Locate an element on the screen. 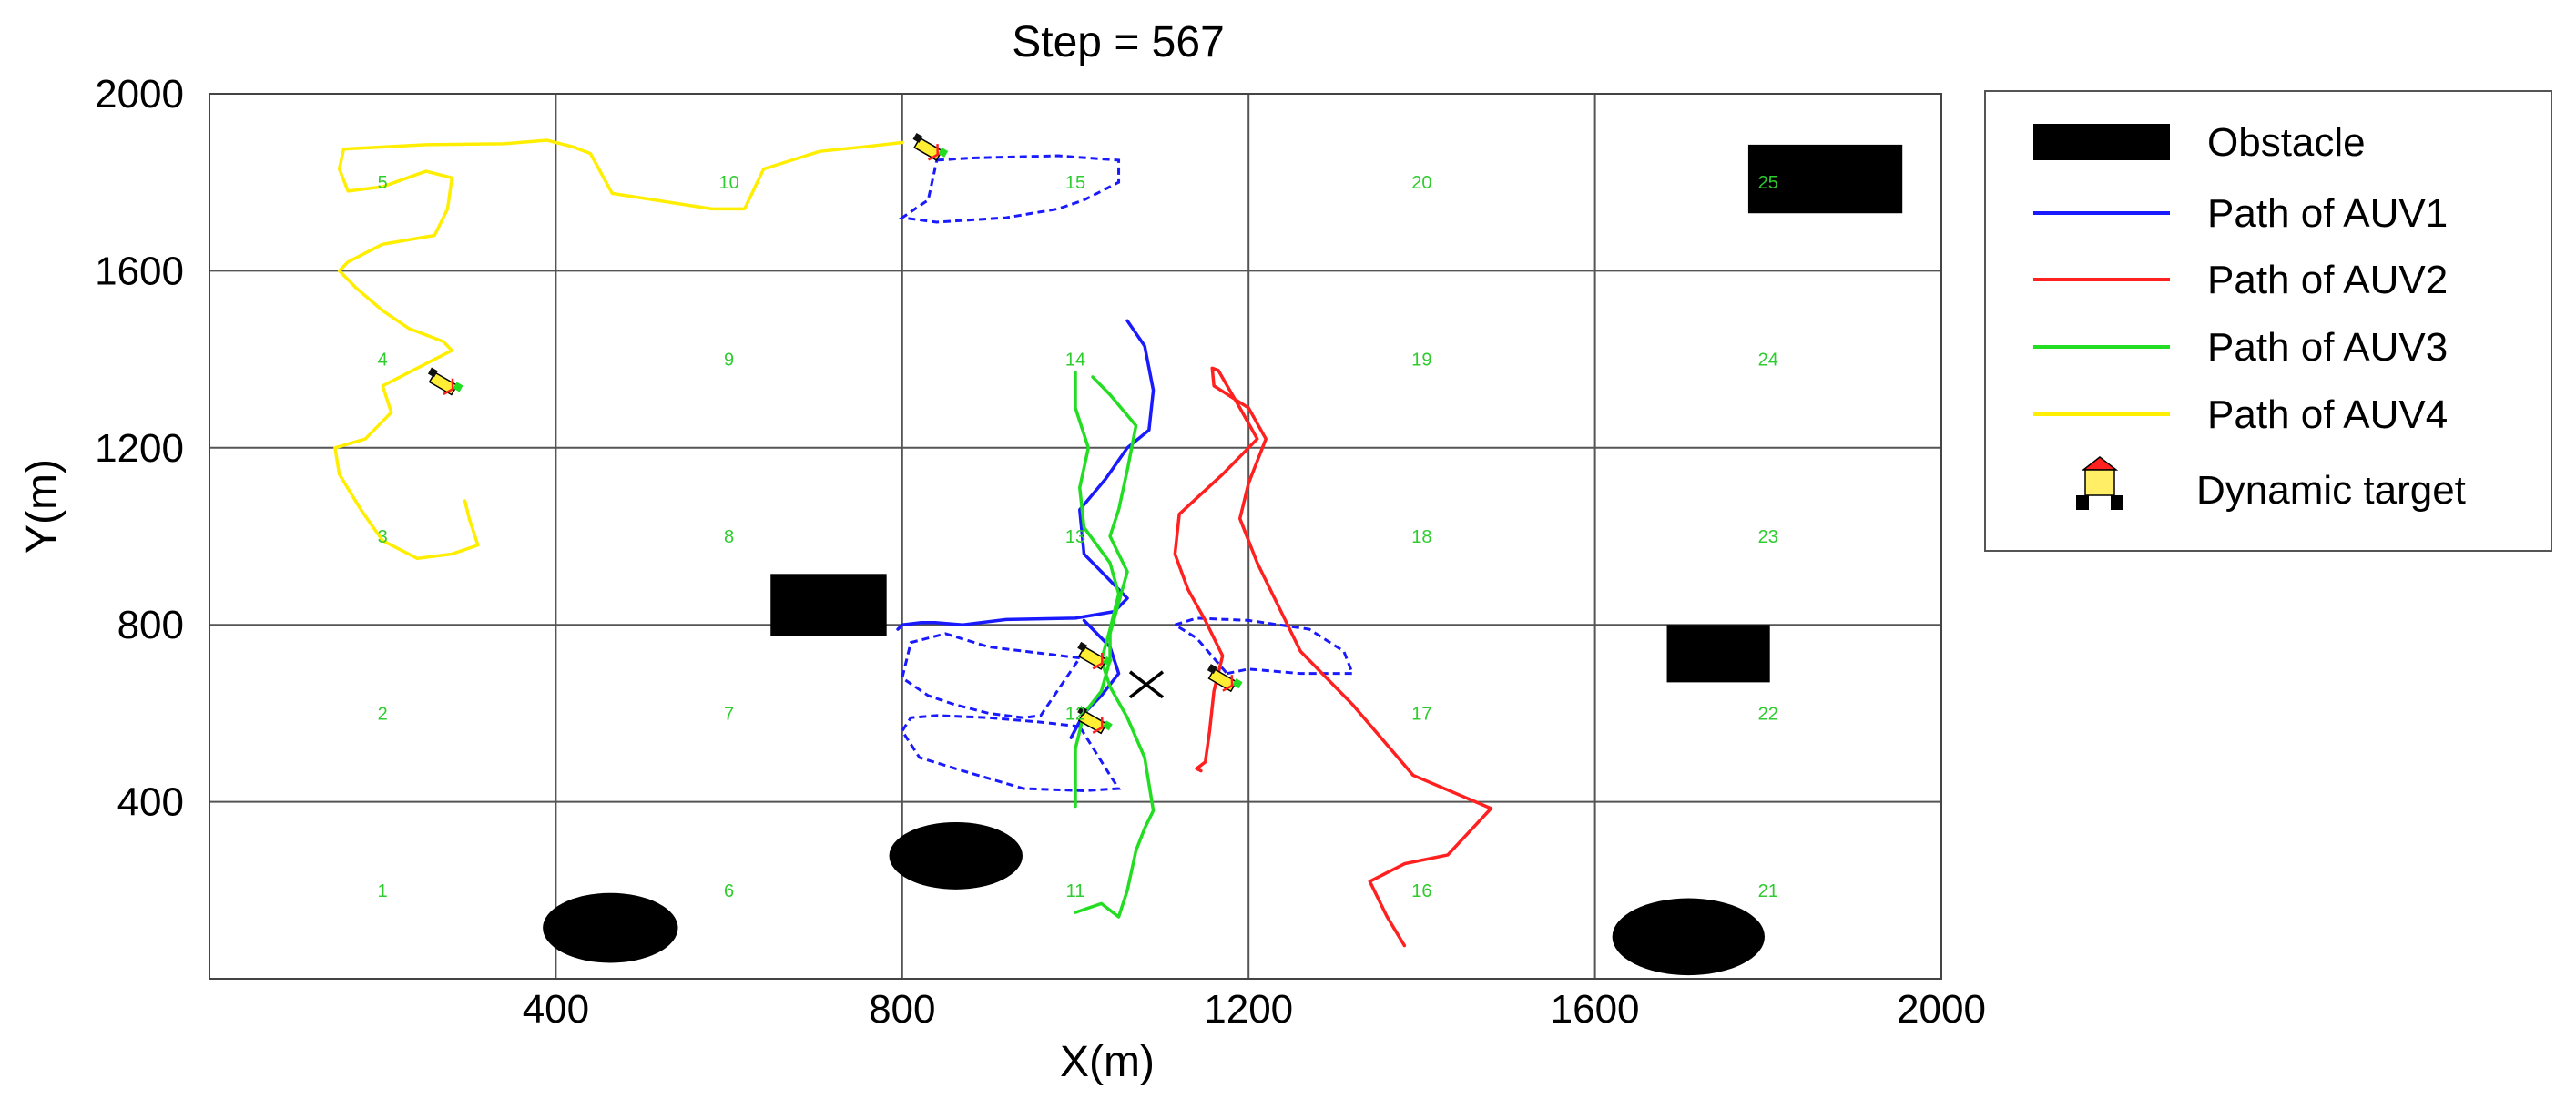  cell-number: 13 is located at coordinates (1075, 537).